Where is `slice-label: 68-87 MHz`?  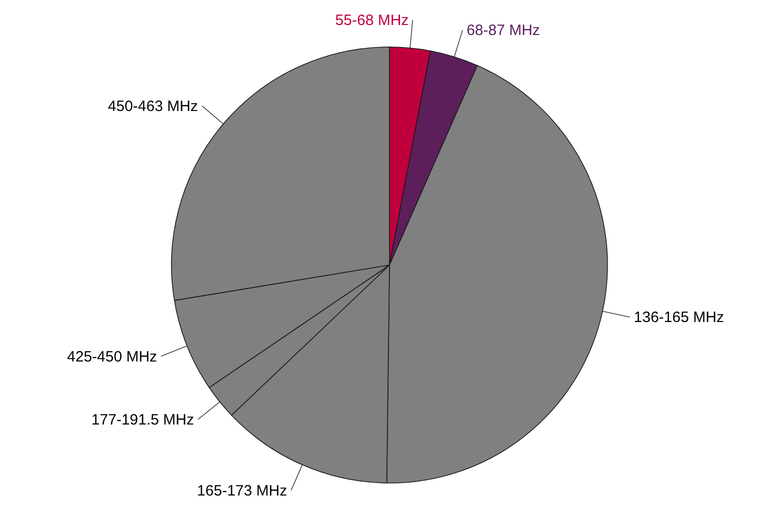 slice-label: 68-87 MHz is located at coordinates (503, 31).